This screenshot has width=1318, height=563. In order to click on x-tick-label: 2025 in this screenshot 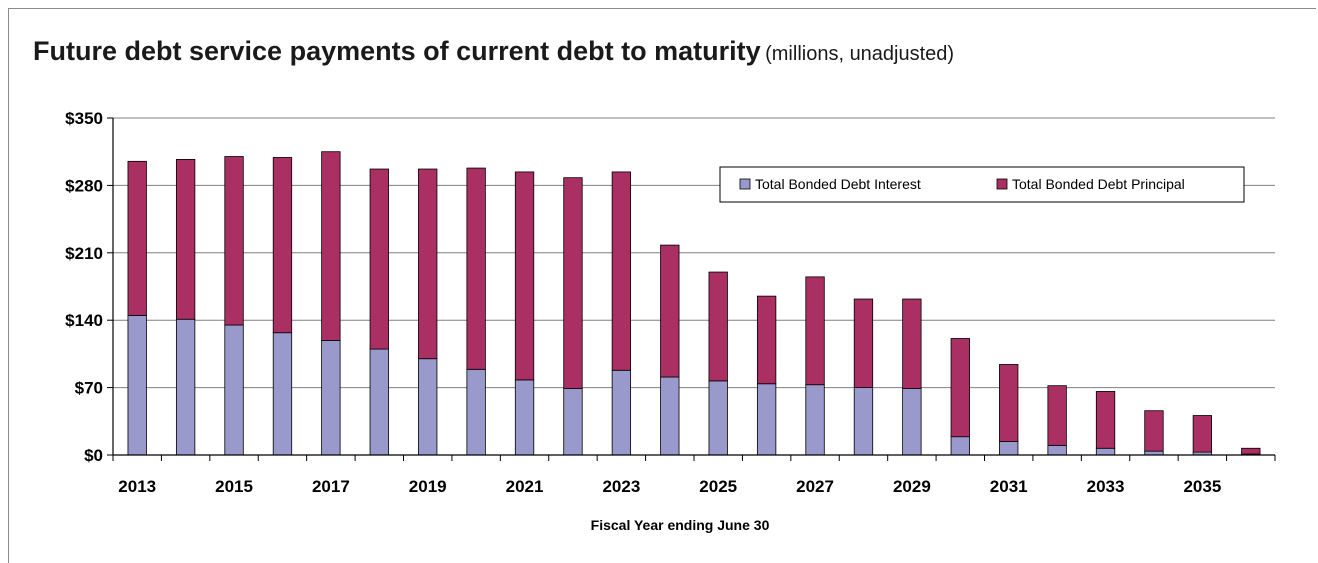, I will do `click(718, 486)`.